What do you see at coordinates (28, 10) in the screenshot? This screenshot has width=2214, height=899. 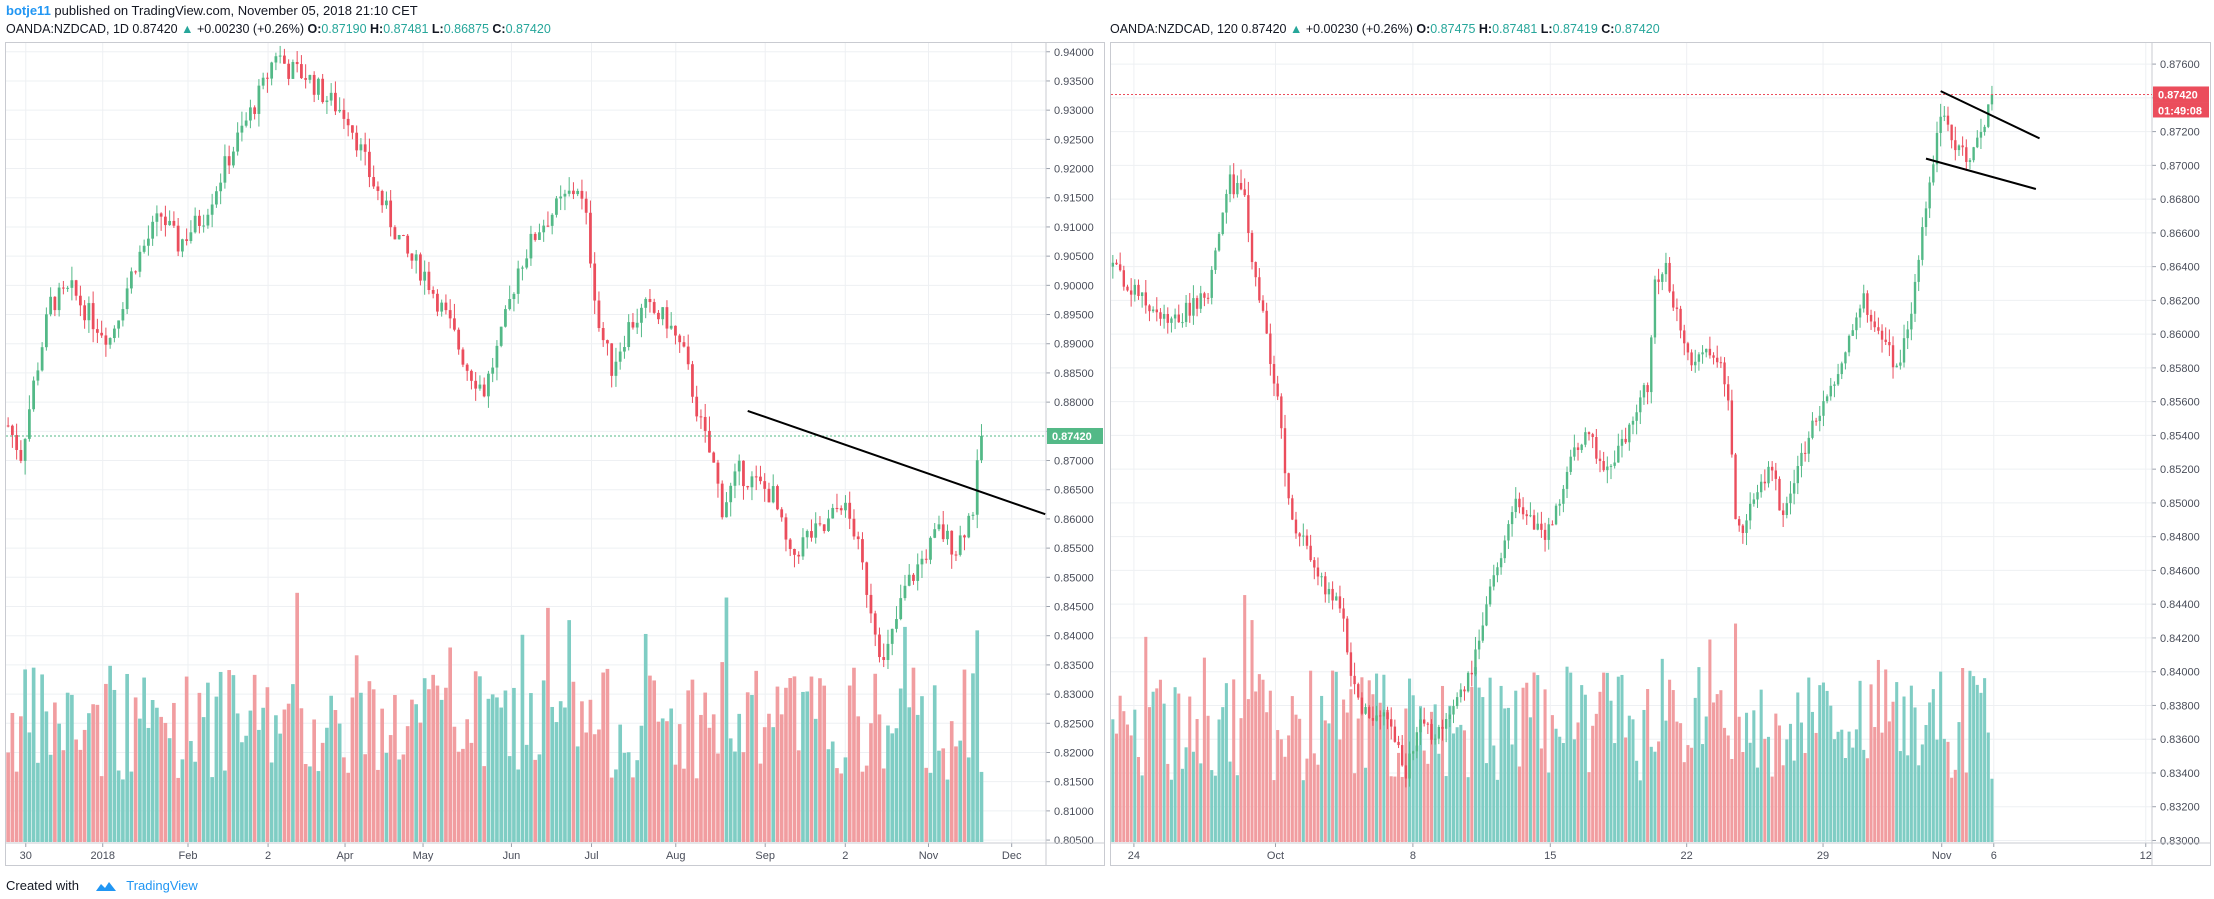 I see `author-link: botje11` at bounding box center [28, 10].